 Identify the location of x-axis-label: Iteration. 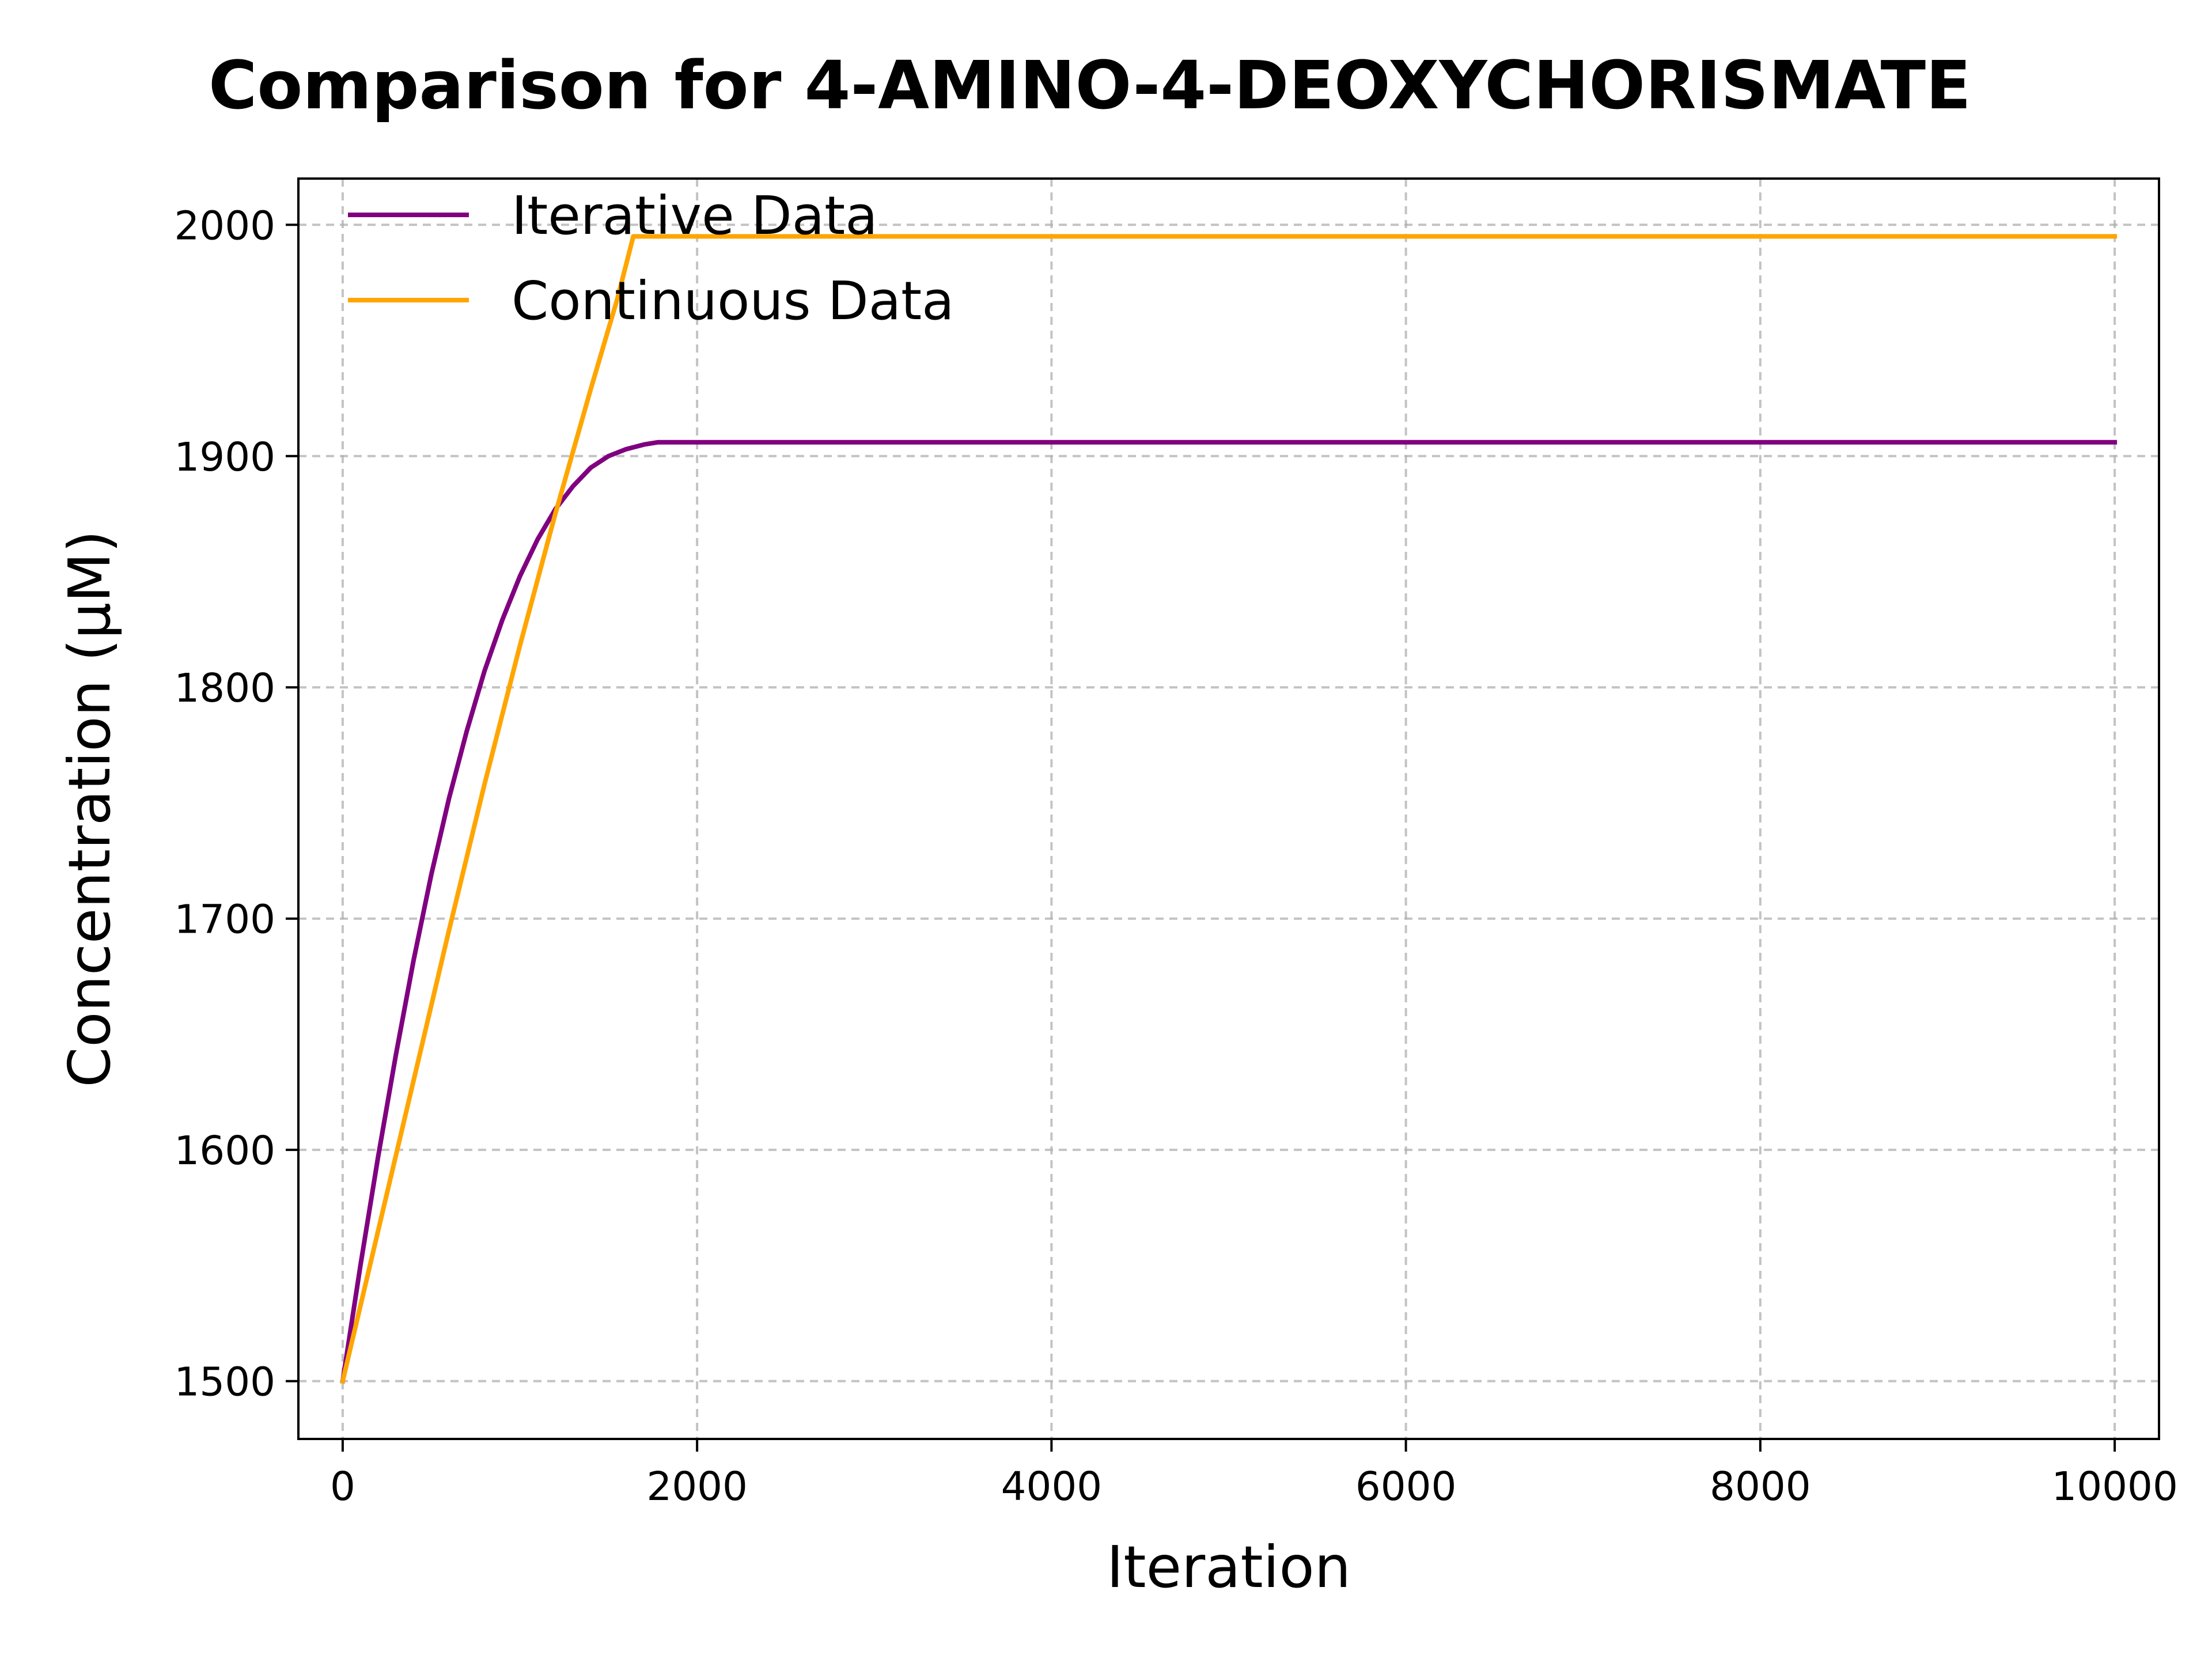
(1229, 1567).